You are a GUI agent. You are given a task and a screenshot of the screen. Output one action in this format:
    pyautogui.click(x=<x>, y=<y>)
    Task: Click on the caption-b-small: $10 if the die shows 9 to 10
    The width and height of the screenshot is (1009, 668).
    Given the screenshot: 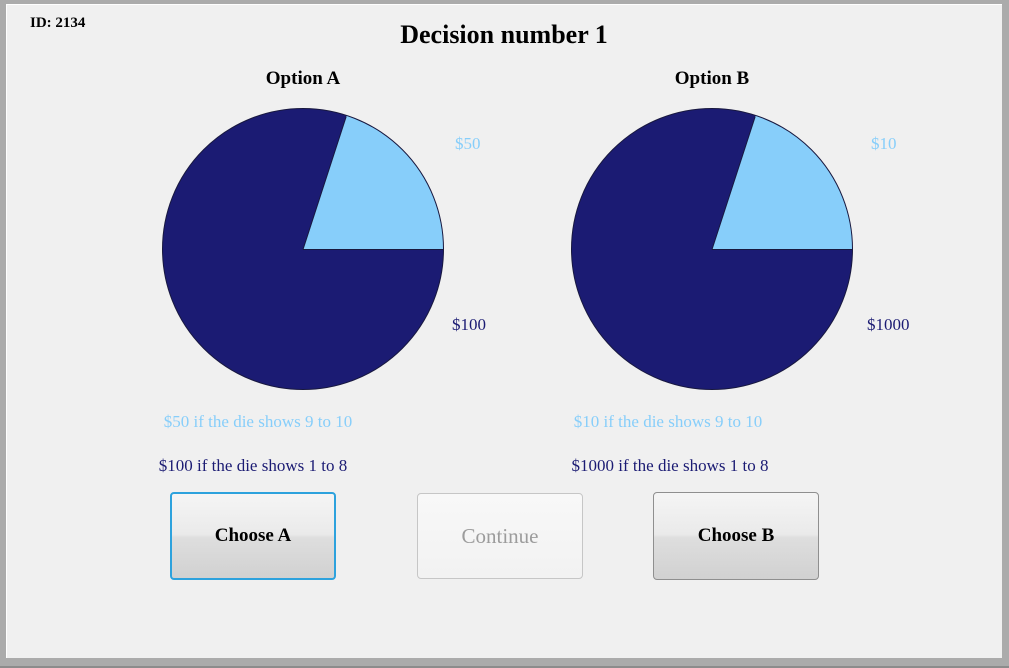 What is the action you would take?
    pyautogui.click(x=668, y=421)
    